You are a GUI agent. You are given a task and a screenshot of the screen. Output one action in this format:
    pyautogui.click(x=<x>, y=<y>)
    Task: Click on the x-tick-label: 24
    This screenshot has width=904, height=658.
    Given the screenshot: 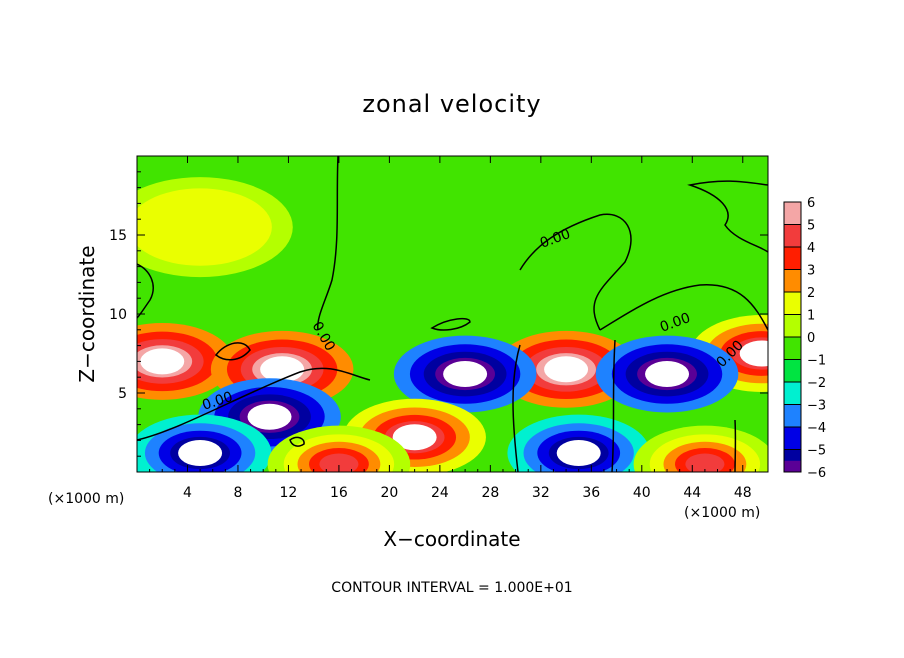 What is the action you would take?
    pyautogui.click(x=440, y=493)
    